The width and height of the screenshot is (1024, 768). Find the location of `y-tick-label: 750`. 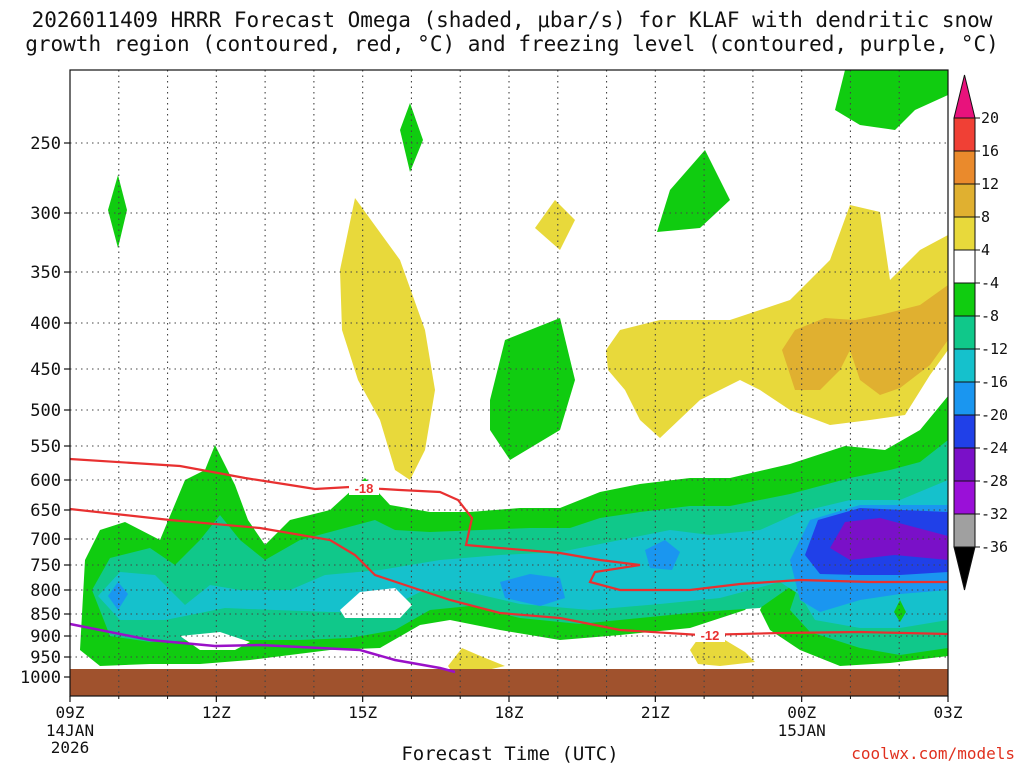

y-tick-label: 750 is located at coordinates (45, 566).